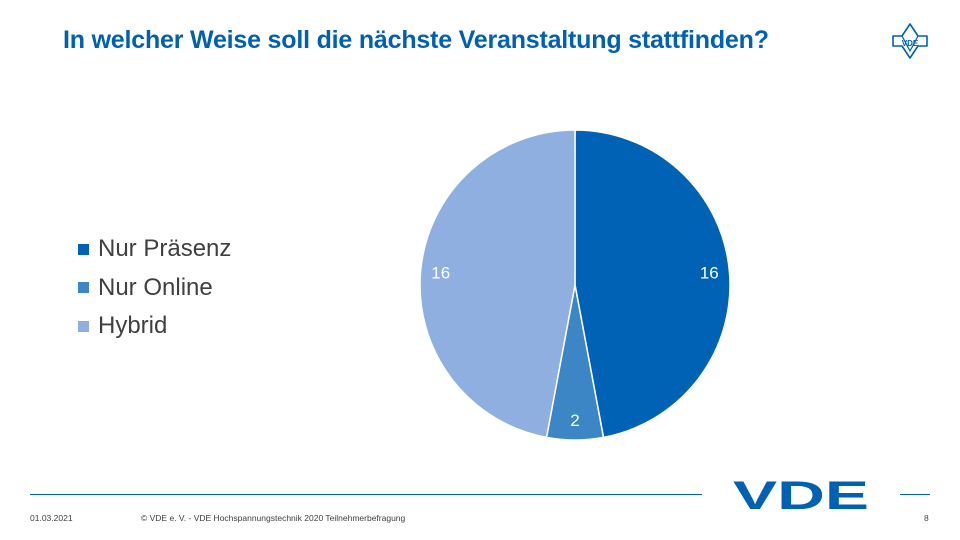 This screenshot has height=540, width=960. Describe the element at coordinates (926, 518) in the screenshot. I see `page-number: 8` at that location.